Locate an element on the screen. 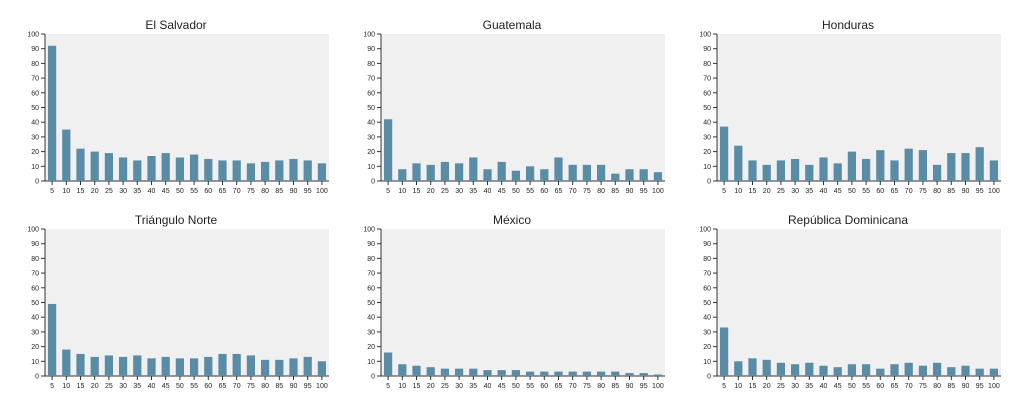 This screenshot has width=1024, height=409. x-tick-label: 80 is located at coordinates (265, 191).